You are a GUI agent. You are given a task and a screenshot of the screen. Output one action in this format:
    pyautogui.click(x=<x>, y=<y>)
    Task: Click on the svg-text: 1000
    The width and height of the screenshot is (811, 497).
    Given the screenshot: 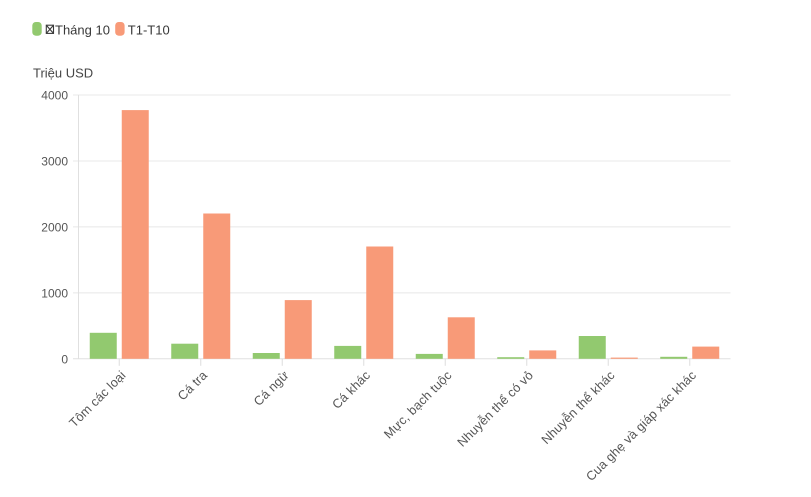 What is the action you would take?
    pyautogui.click(x=54, y=293)
    